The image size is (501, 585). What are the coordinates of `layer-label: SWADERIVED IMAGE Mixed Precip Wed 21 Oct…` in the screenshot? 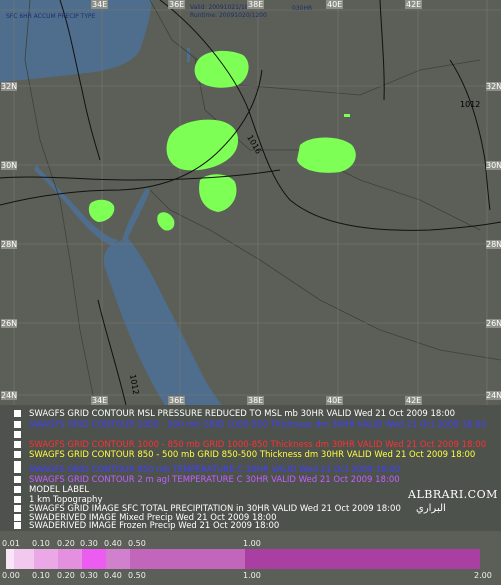 It's located at (153, 518).